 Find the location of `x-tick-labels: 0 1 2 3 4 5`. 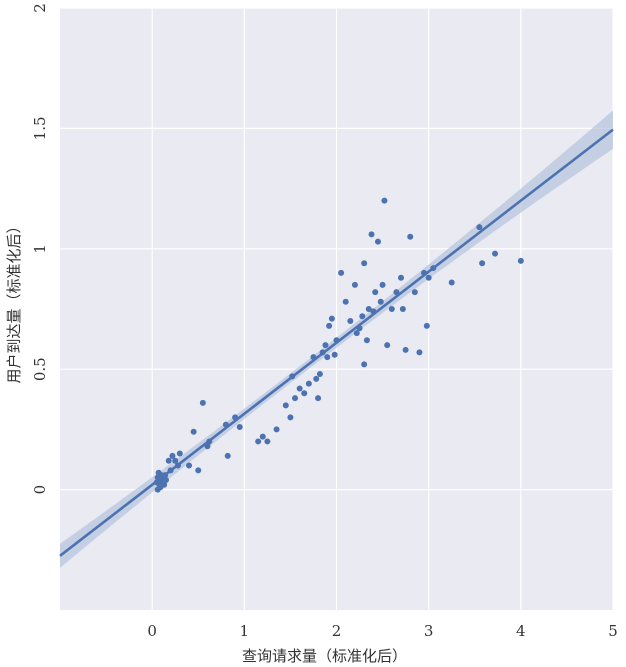

x-tick-labels: 0 1 2 3 4 5 is located at coordinates (382, 631).